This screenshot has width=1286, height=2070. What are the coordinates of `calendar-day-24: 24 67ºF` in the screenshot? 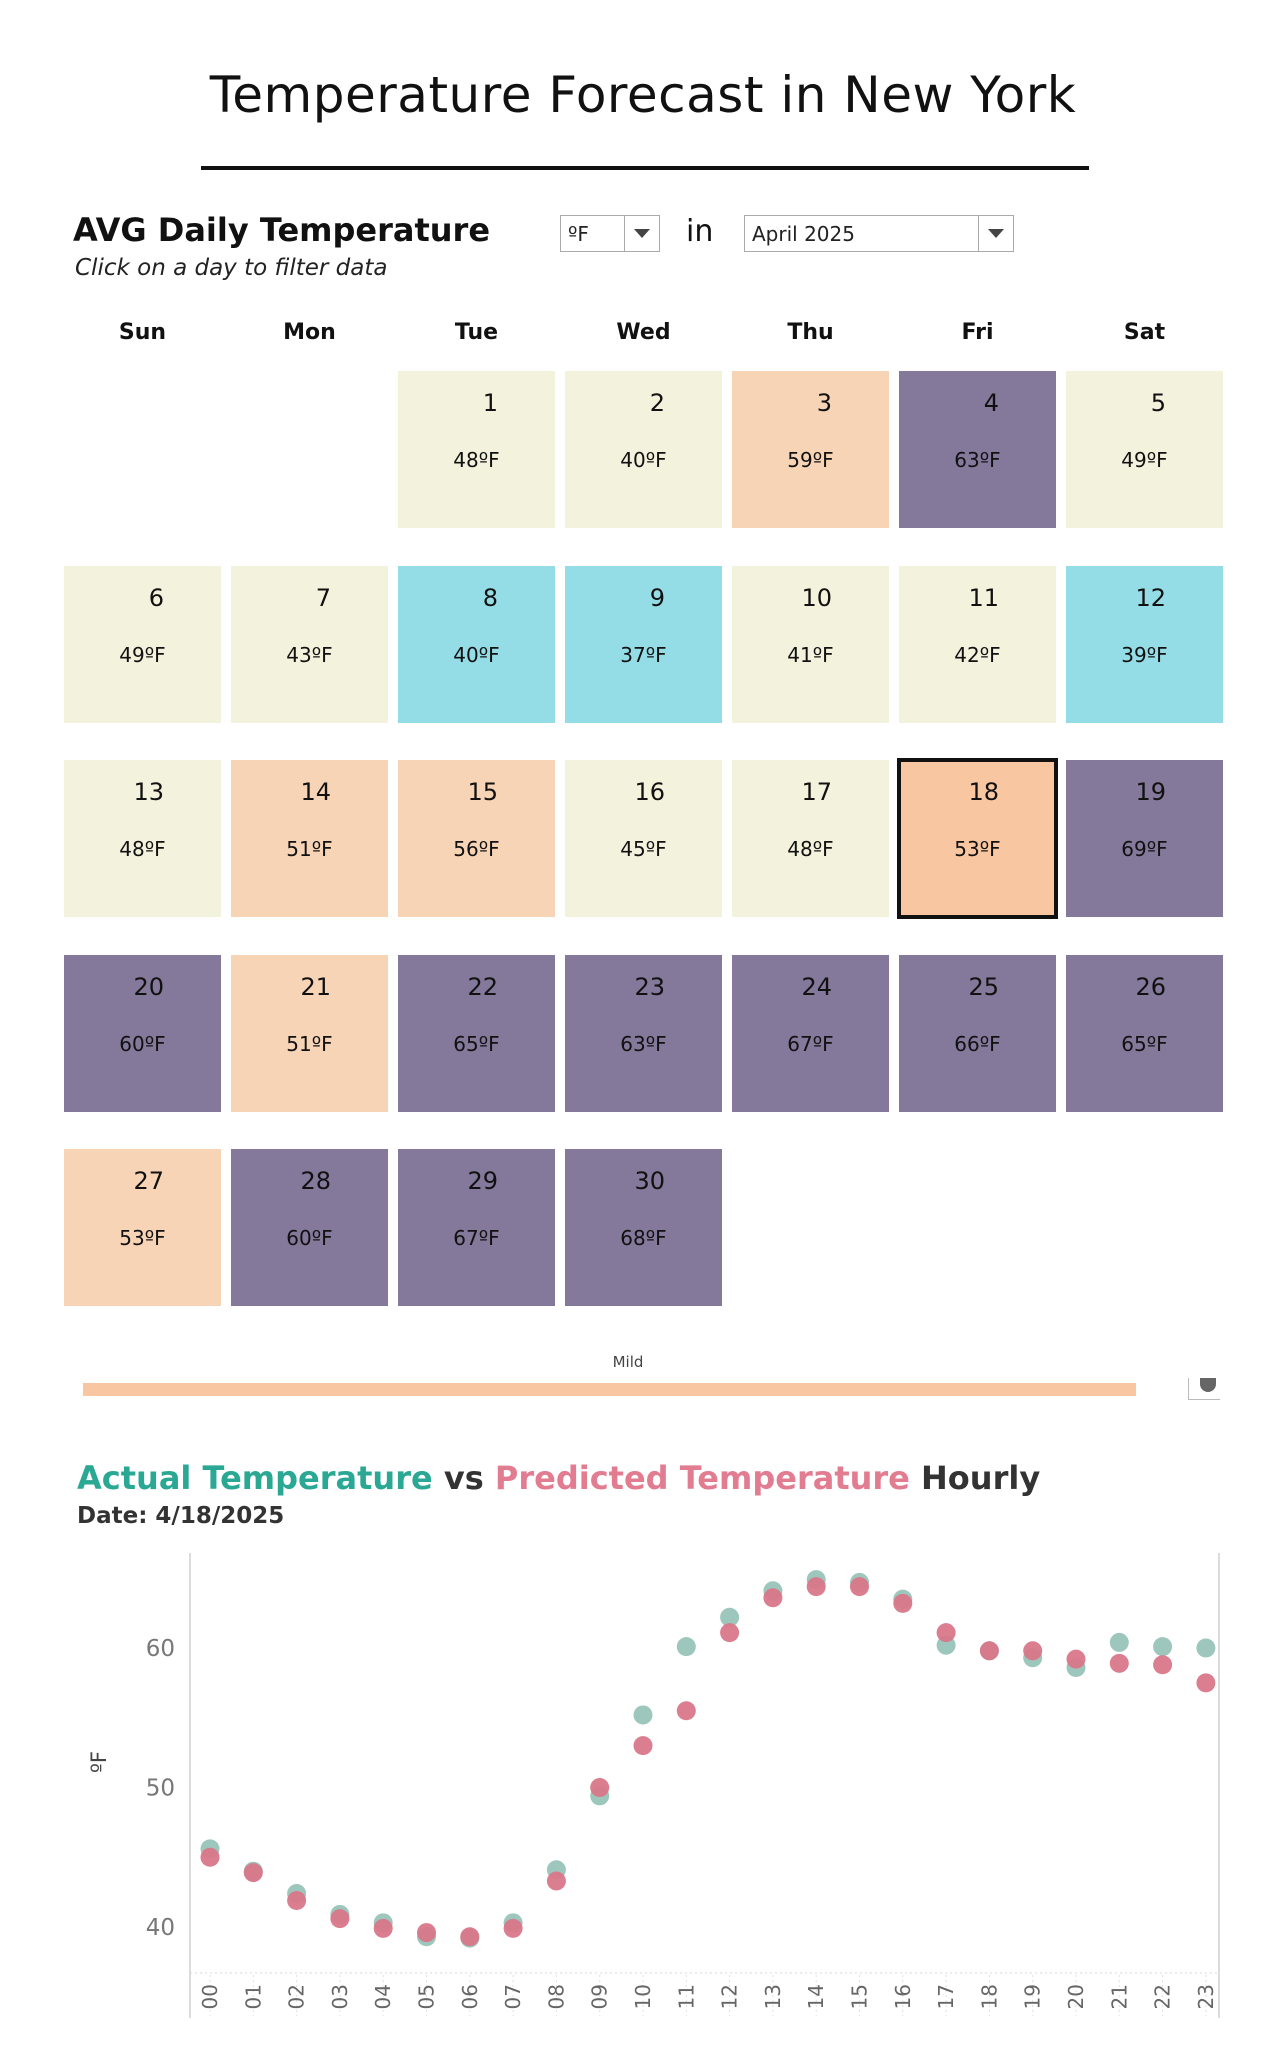 It's located at (810, 1033).